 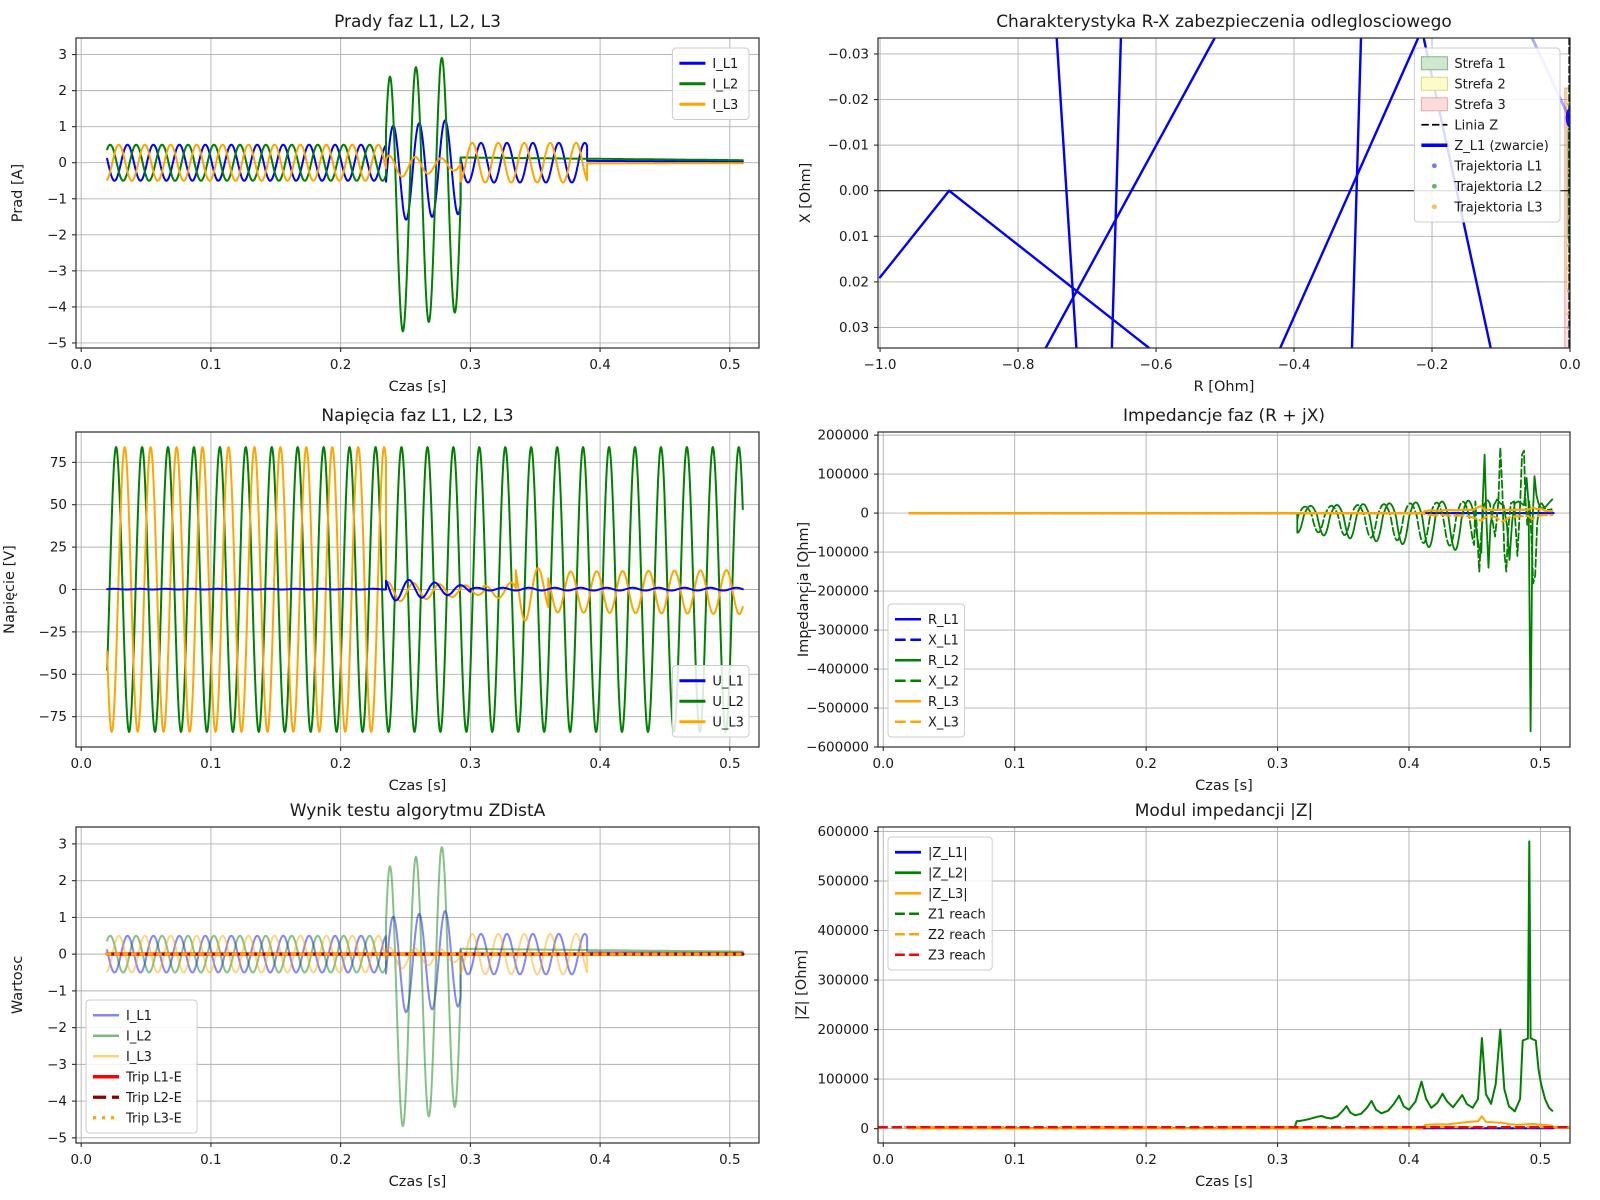 What do you see at coordinates (943, 620) in the screenshot?
I see `legend-label: R_L1` at bounding box center [943, 620].